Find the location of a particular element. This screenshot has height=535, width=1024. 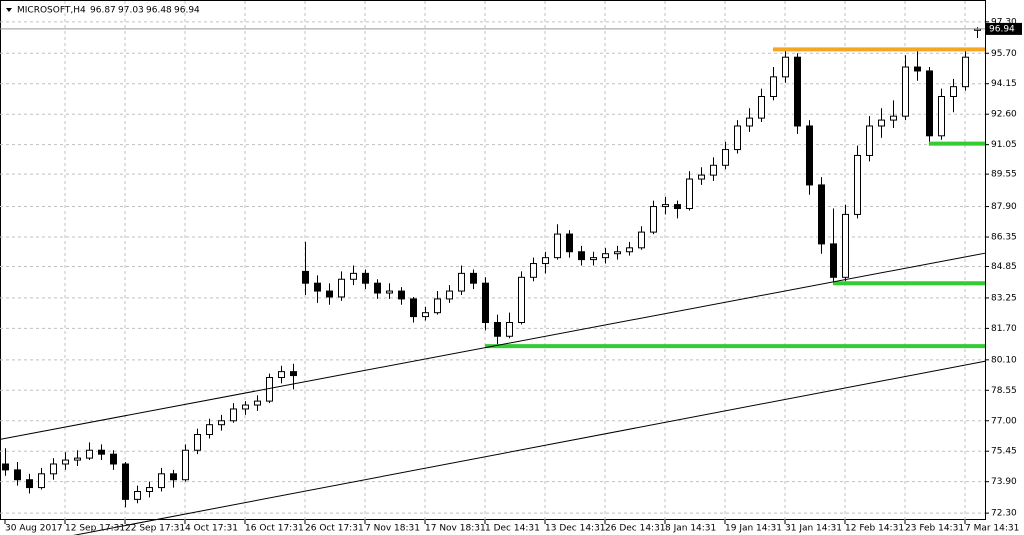

x-tick-label: 1 Dec 14:31 is located at coordinates (512, 529).